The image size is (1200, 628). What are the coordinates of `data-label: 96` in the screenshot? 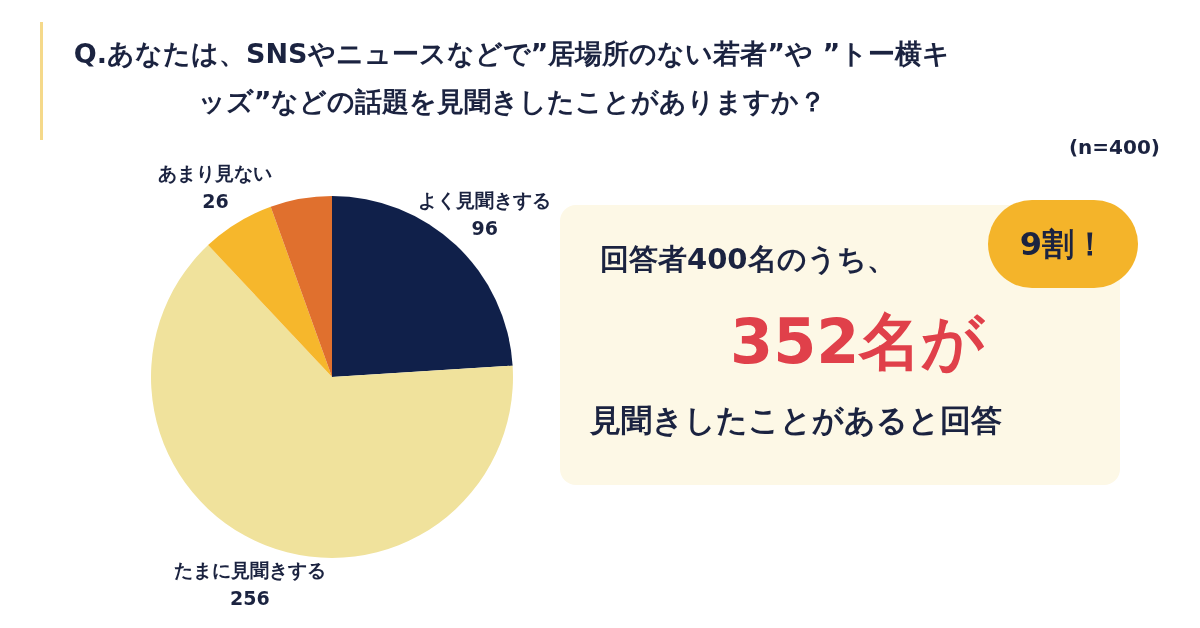 It's located at (484, 228).